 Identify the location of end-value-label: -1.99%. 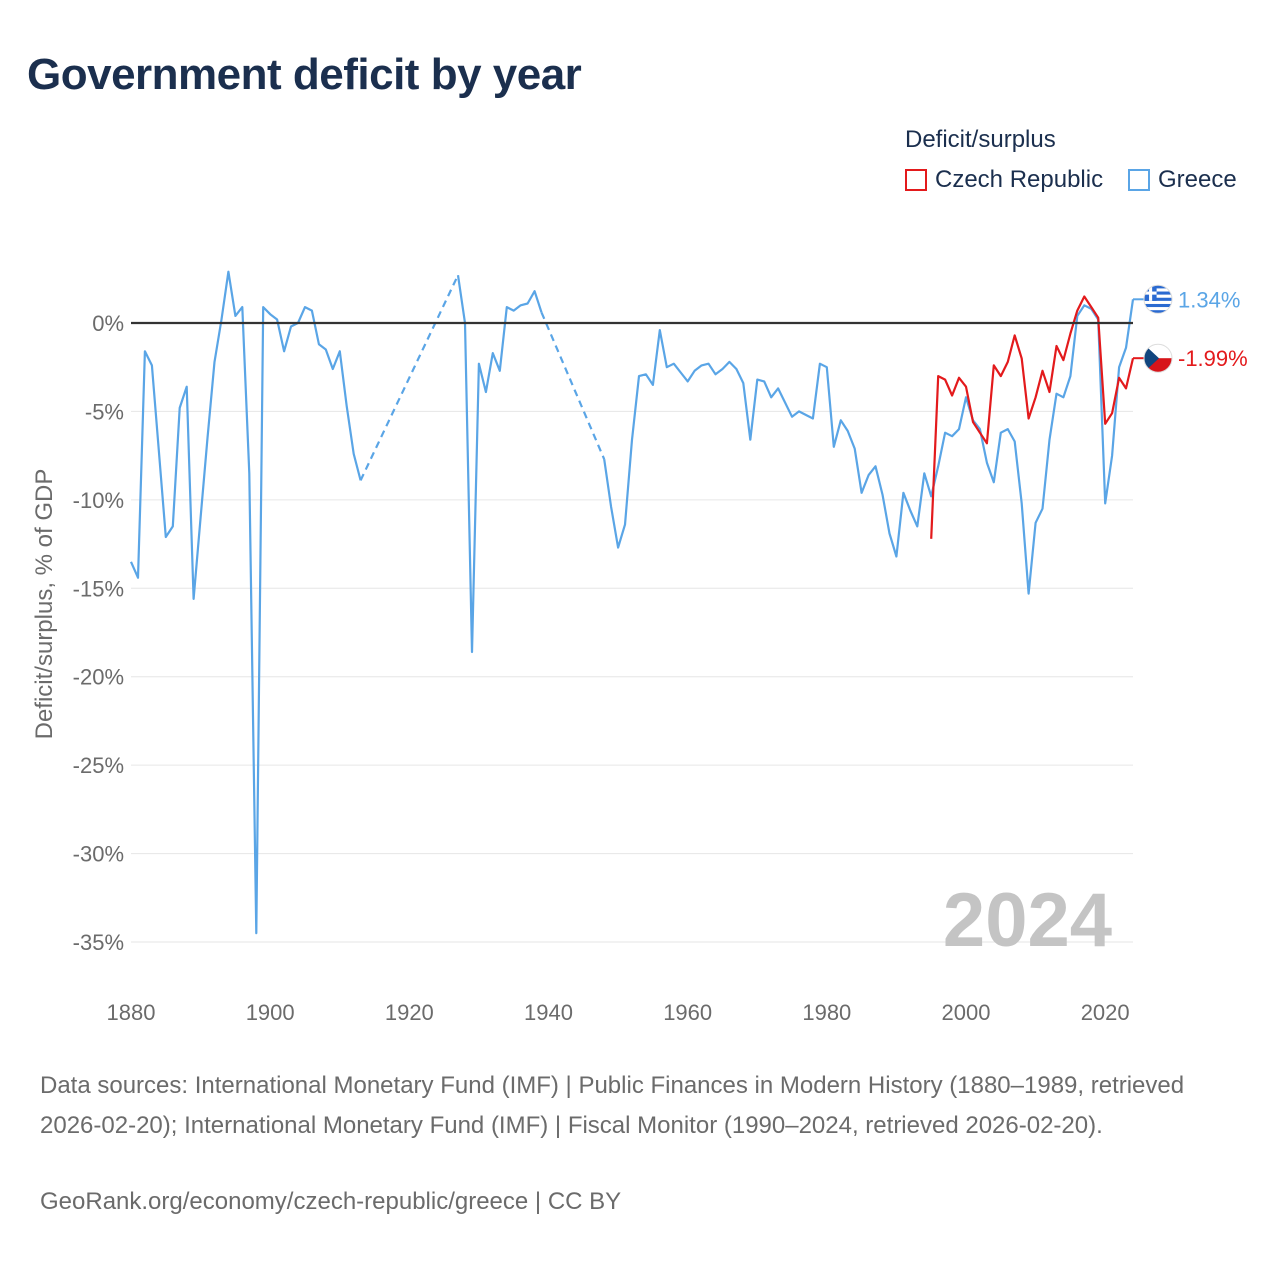
(1213, 358).